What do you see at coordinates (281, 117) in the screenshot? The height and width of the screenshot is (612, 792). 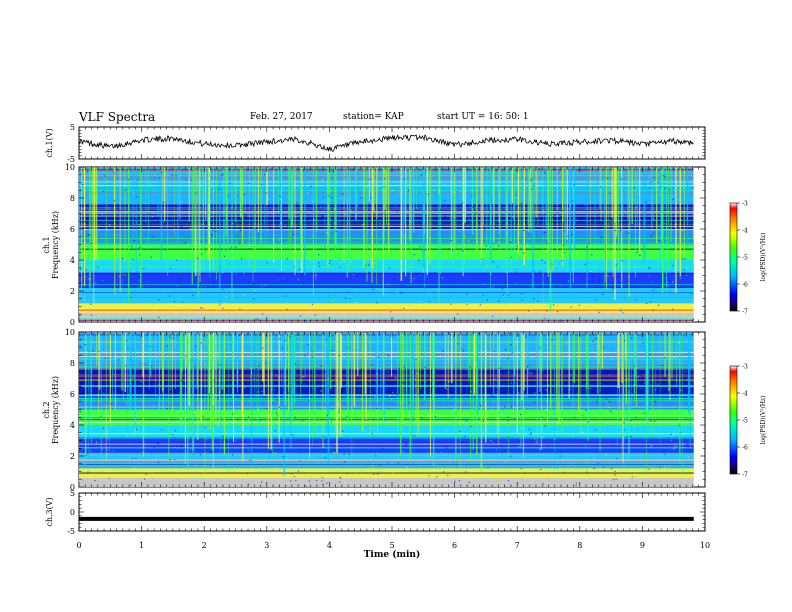 I see `date-label: Feb. 27, 2017` at bounding box center [281, 117].